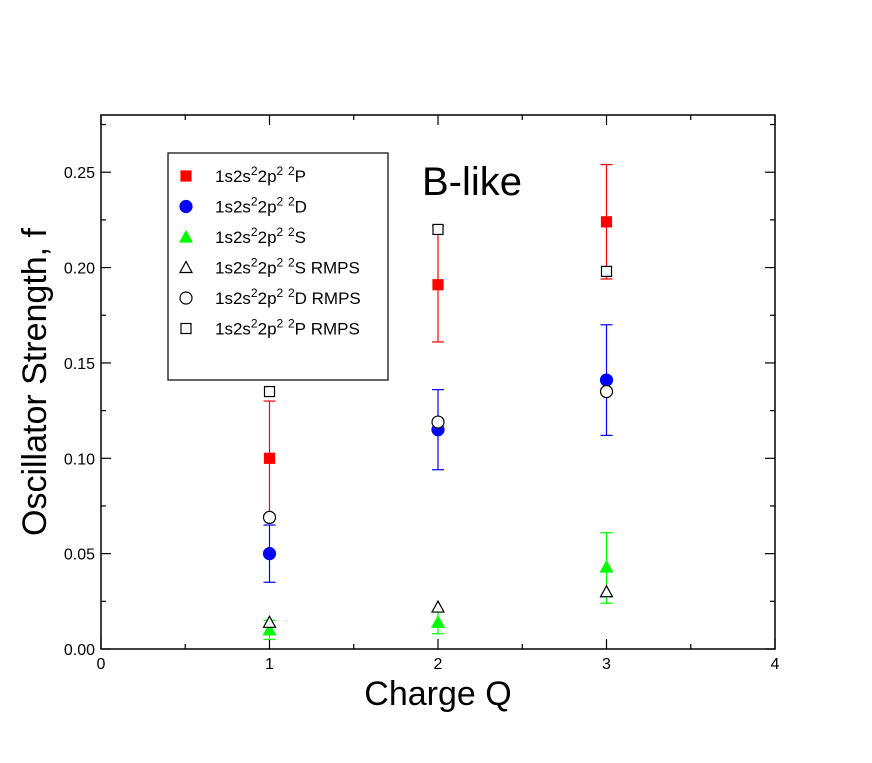  Describe the element at coordinates (35, 381) in the screenshot. I see `y-axis-title: Oscillator Strength, f` at that location.